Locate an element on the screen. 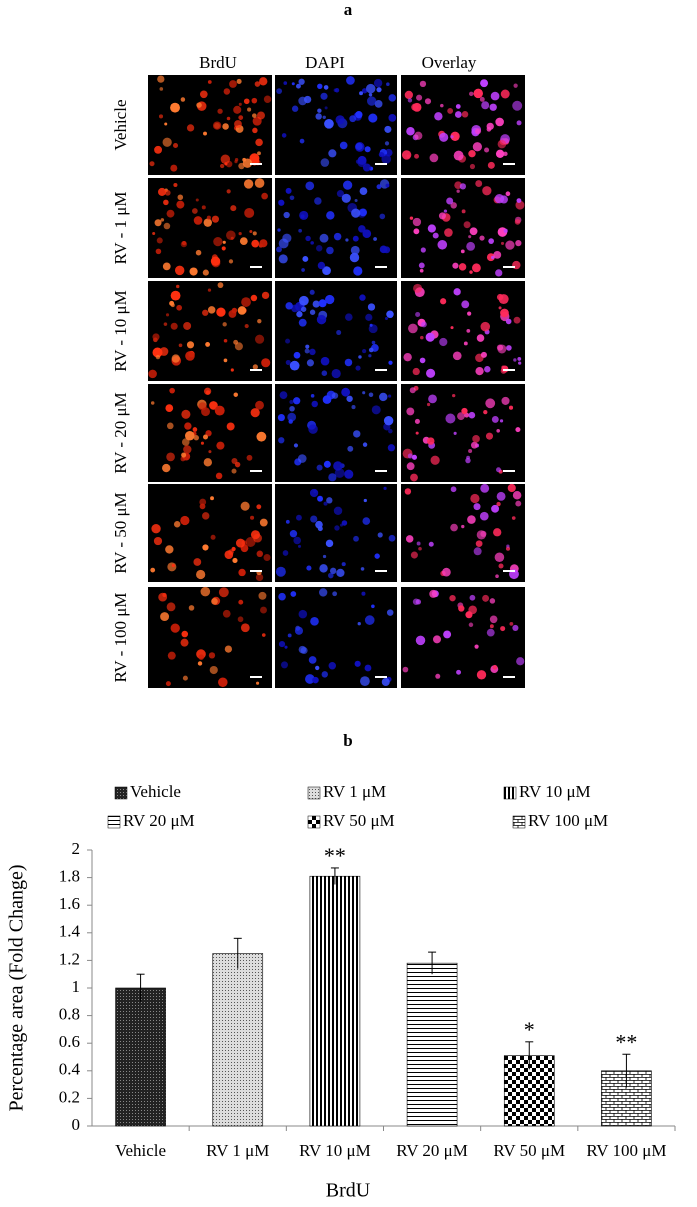 The width and height of the screenshot is (697, 1207). scale-bar is located at coordinates (381, 370).